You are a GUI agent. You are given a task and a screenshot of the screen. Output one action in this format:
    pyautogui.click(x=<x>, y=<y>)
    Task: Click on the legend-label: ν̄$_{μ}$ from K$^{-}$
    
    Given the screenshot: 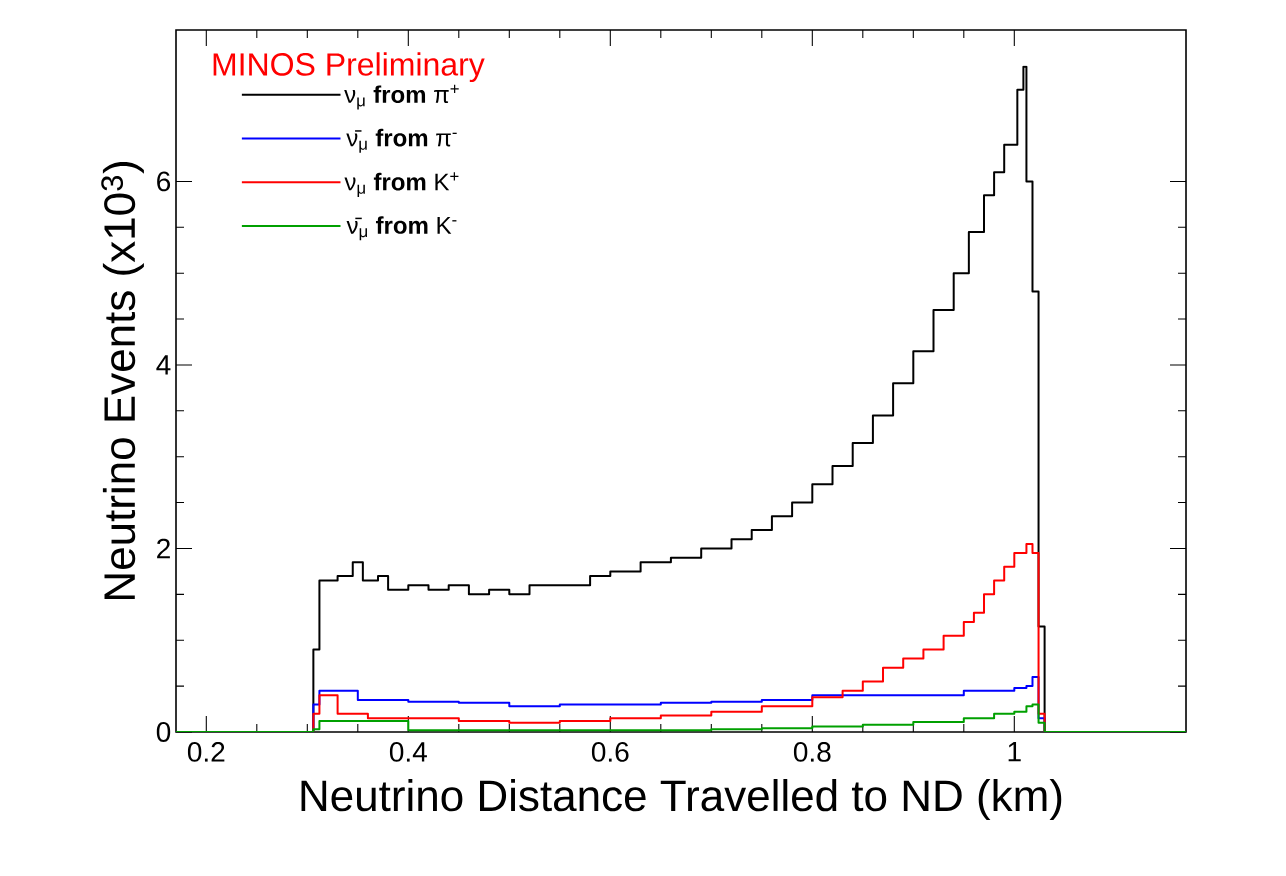 What is the action you would take?
    pyautogui.click(x=401, y=228)
    